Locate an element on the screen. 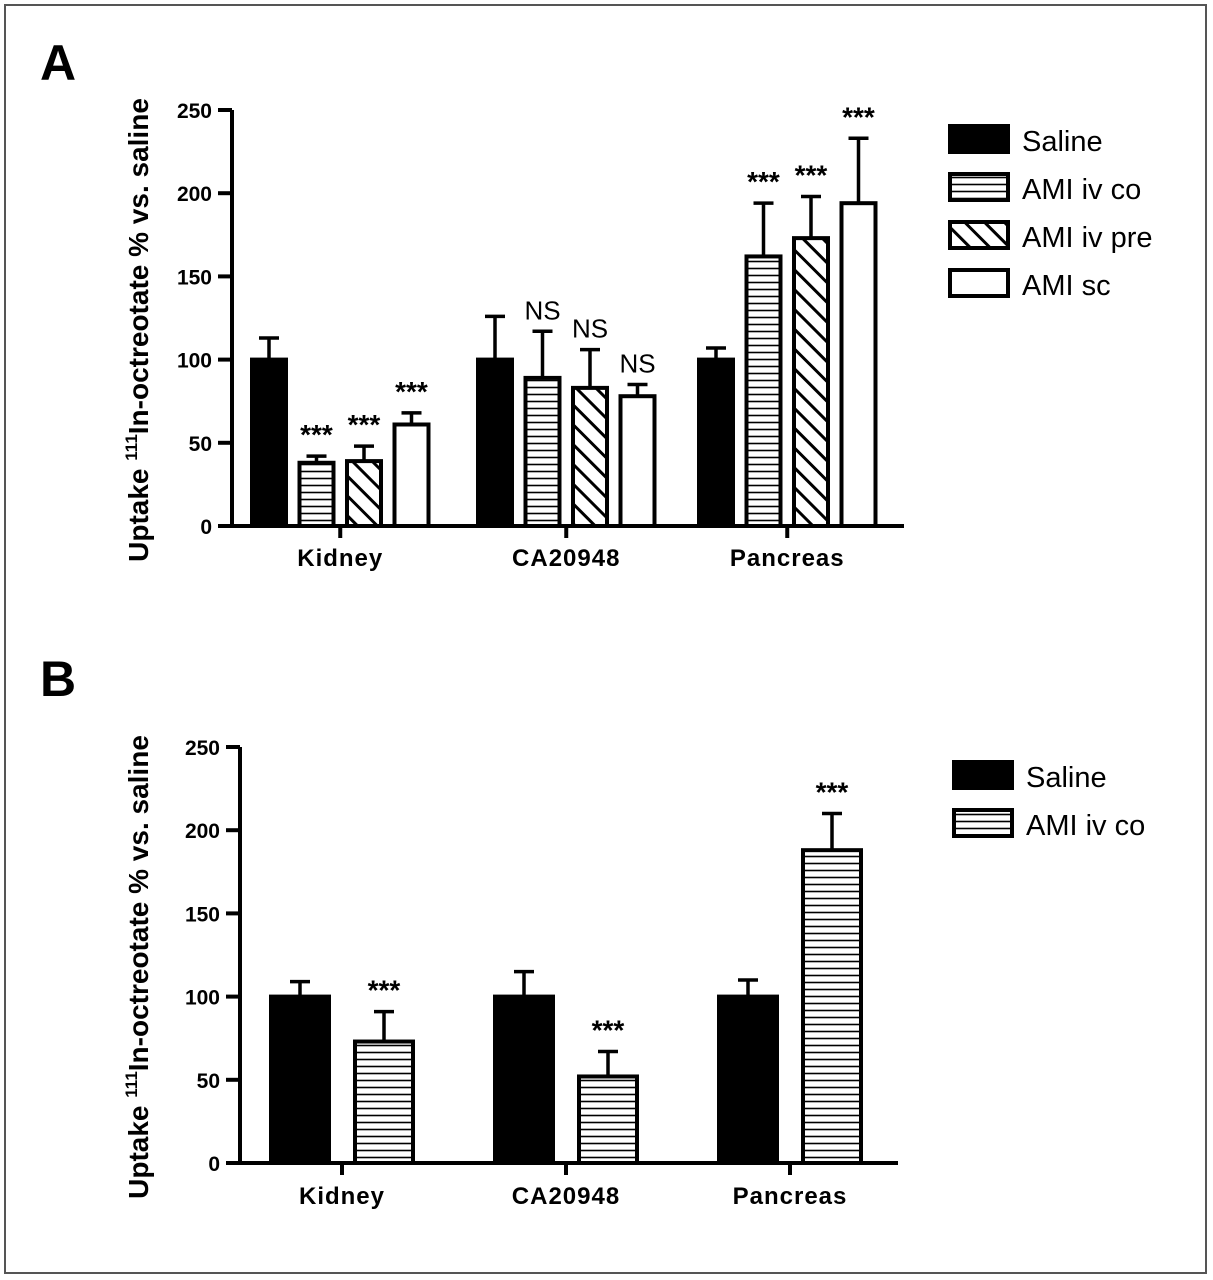 The height and width of the screenshot is (1280, 1213). panel-label: A is located at coordinates (58, 63).